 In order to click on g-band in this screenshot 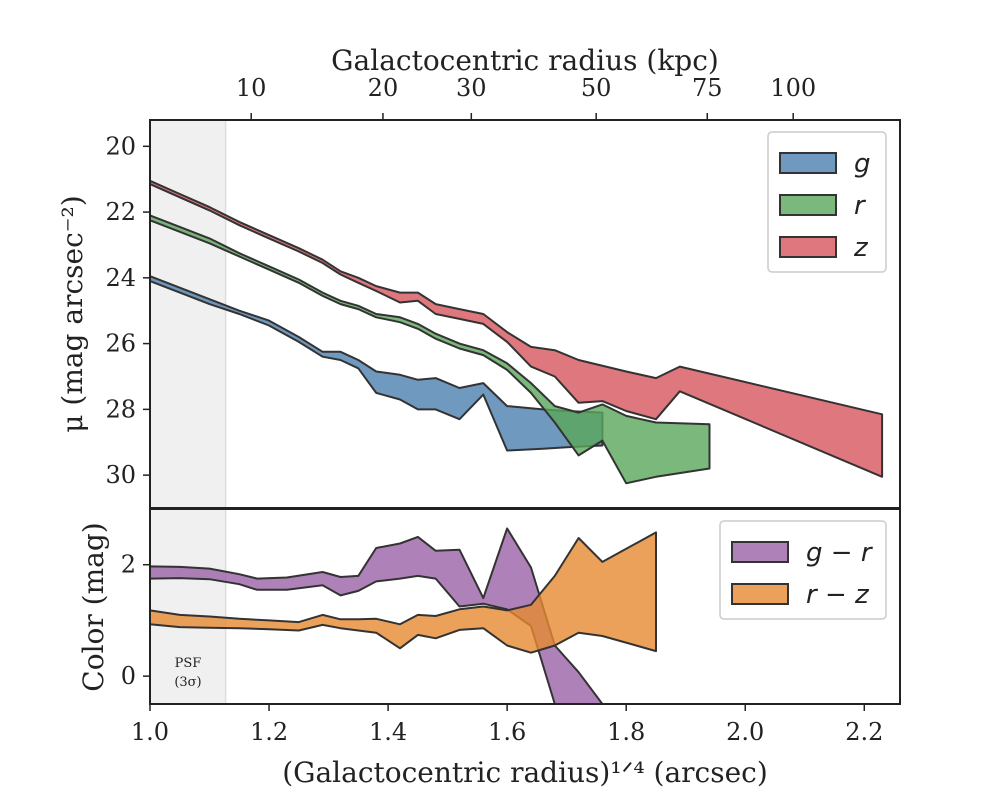, I will do `click(376, 363)`.